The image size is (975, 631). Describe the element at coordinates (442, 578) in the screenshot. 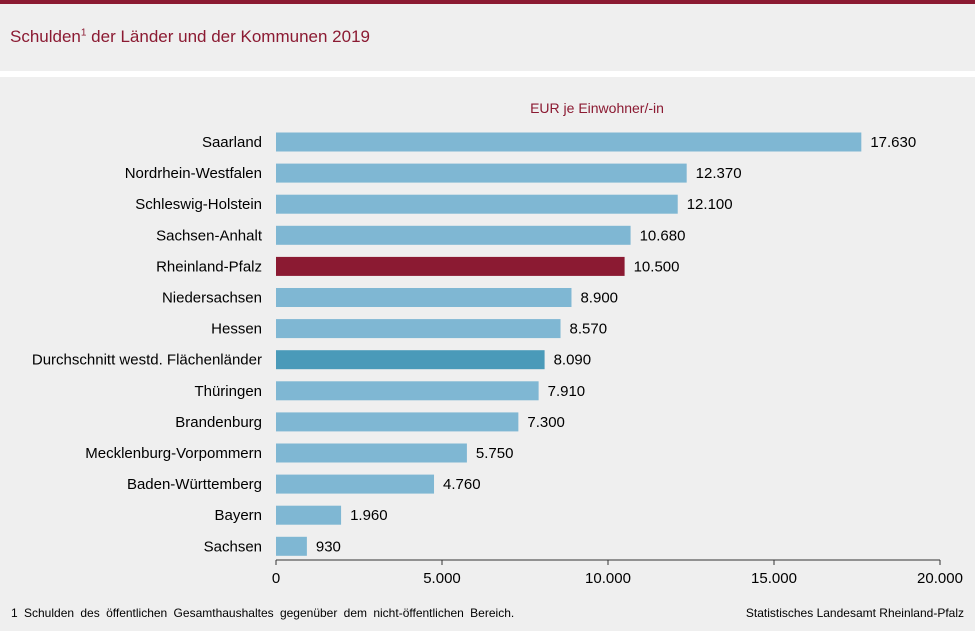

I see `x-tick-label: 5.000` at that location.